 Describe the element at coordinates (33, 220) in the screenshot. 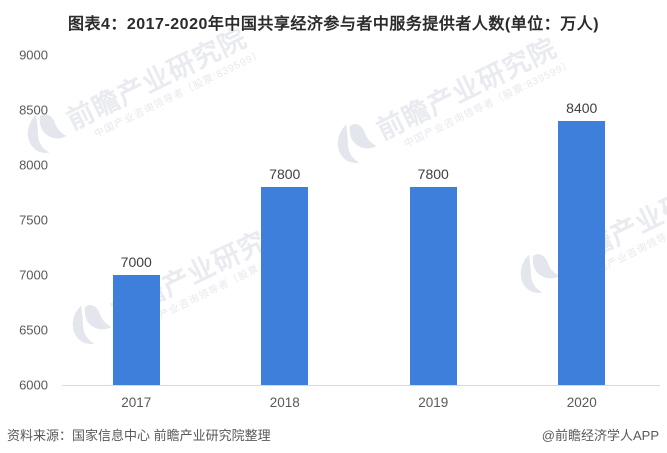

I see `y-axis-tick-label: 7500` at that location.